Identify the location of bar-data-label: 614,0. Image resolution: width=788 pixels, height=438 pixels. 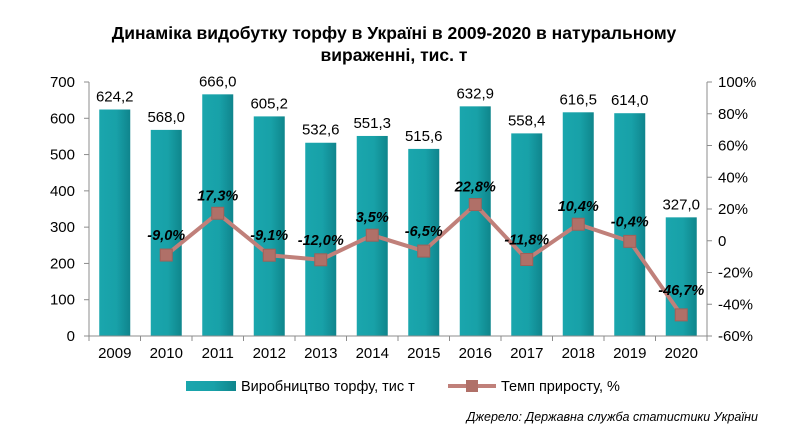
(630, 100).